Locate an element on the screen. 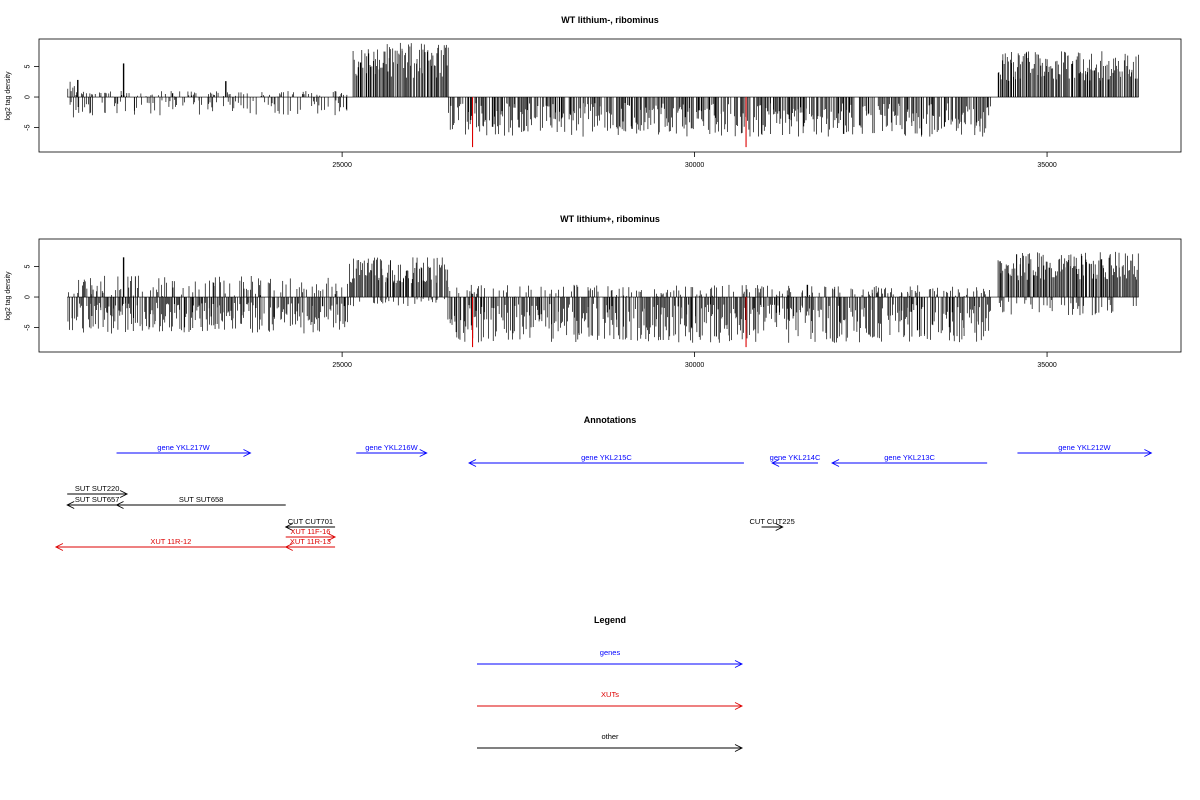 The height and width of the screenshot is (800, 1200). feature-label: gene YKL212W is located at coordinates (1084, 447).